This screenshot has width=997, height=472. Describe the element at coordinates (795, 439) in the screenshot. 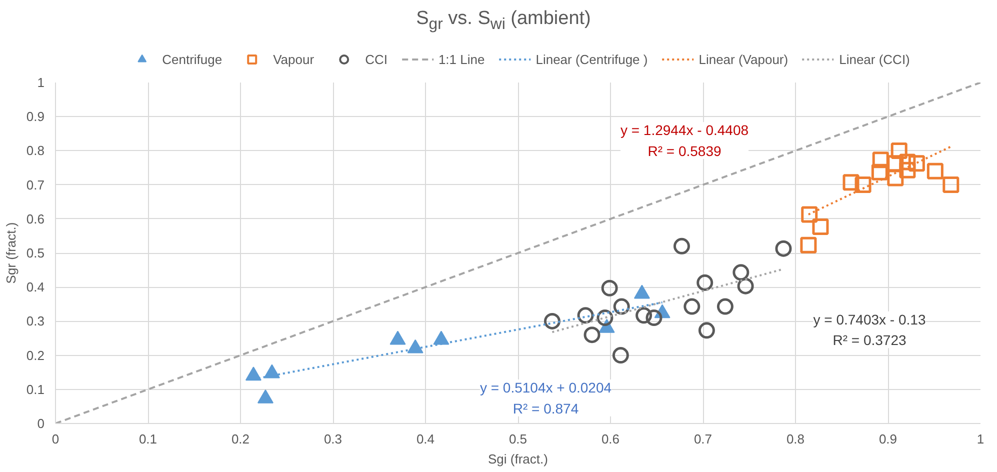

I see `x-tick-label: 0.8` at that location.